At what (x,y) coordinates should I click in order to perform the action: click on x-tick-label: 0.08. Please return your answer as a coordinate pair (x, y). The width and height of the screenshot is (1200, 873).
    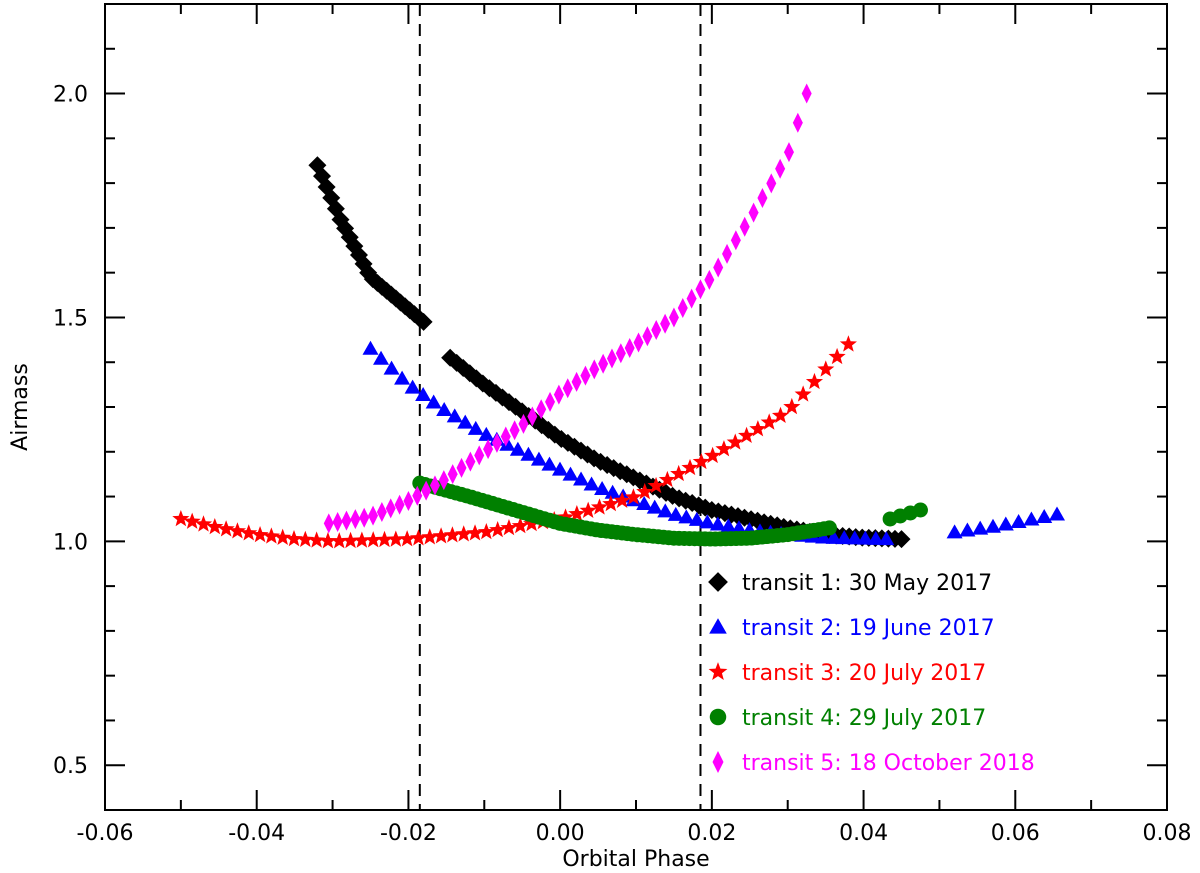
    Looking at the image, I should click on (1167, 833).